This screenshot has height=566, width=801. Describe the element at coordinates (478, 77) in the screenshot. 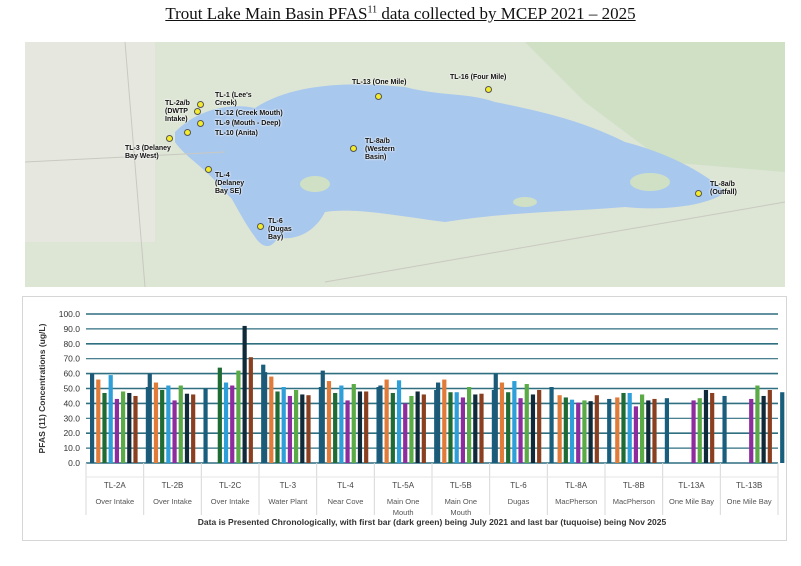

I see `site-label-tl-16: TL-16 (Four Mile)` at that location.